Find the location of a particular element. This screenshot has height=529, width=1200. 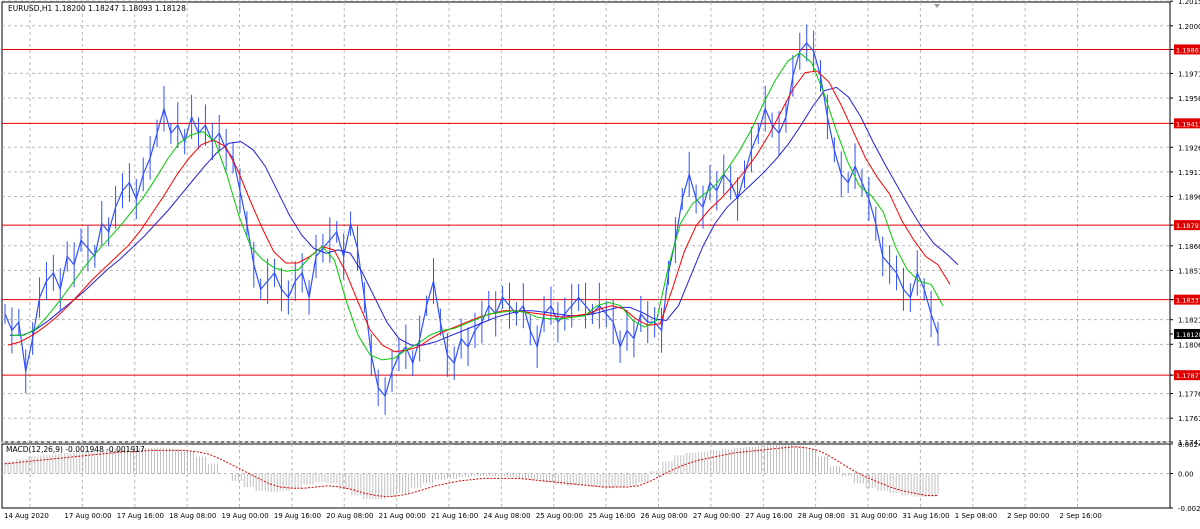

y-tick-label: 1.18065 is located at coordinates (1189, 345).